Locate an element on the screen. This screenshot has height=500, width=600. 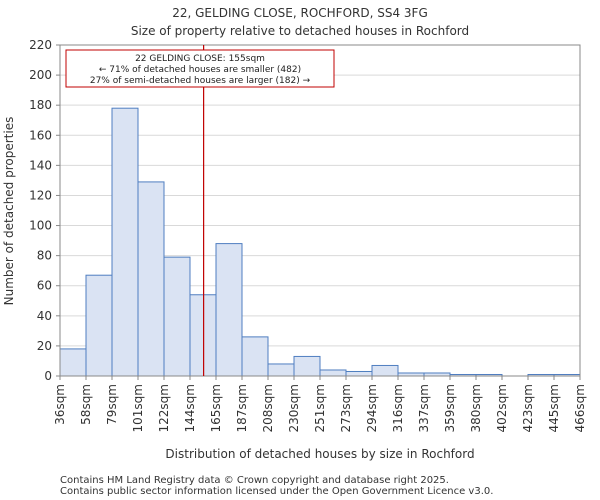
y-axis-label: Number of detached properties is located at coordinates (9, 211).